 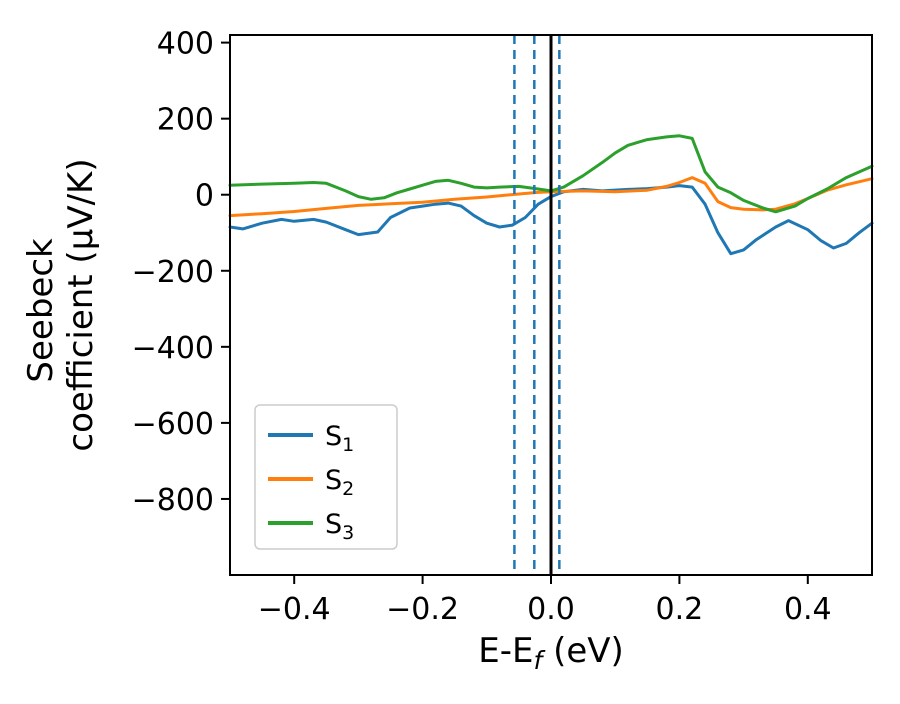 I want to click on y-tick-label: 200, so click(x=185, y=120).